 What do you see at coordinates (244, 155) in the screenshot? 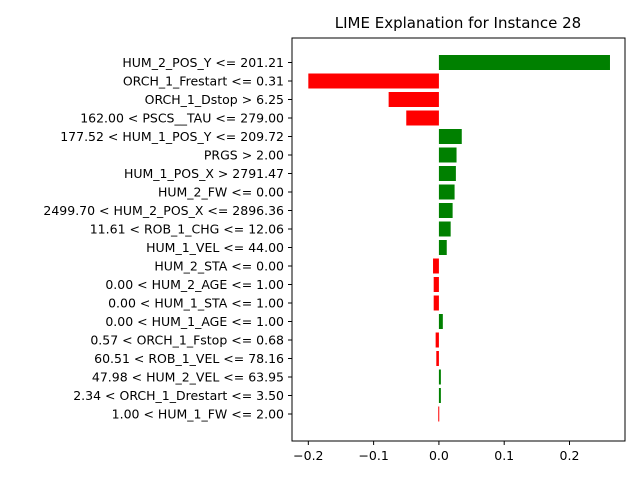
I see `y-tick-label: PRGS > 2.00` at bounding box center [244, 155].